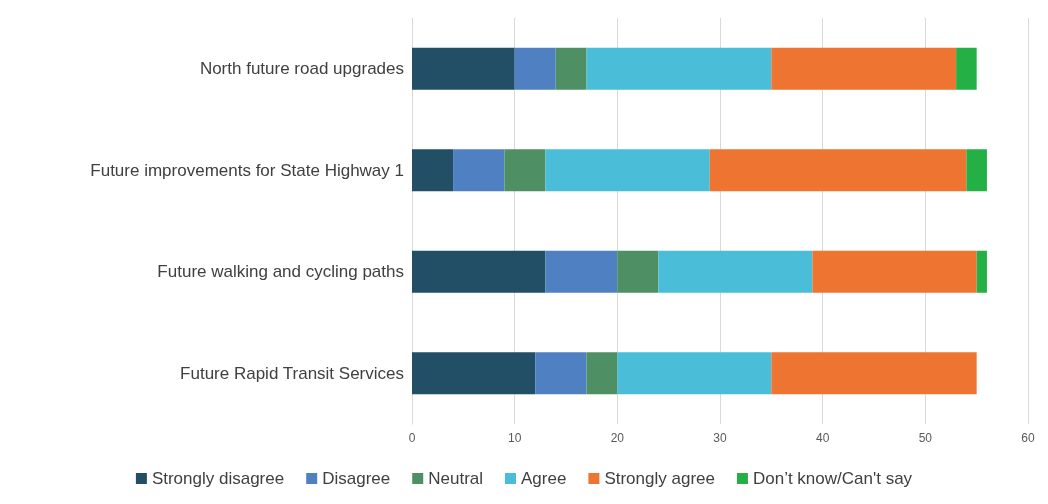 Image resolution: width=1048 pixels, height=504 pixels. Describe the element at coordinates (412, 438) in the screenshot. I see `x-tick-label: 0` at that location.